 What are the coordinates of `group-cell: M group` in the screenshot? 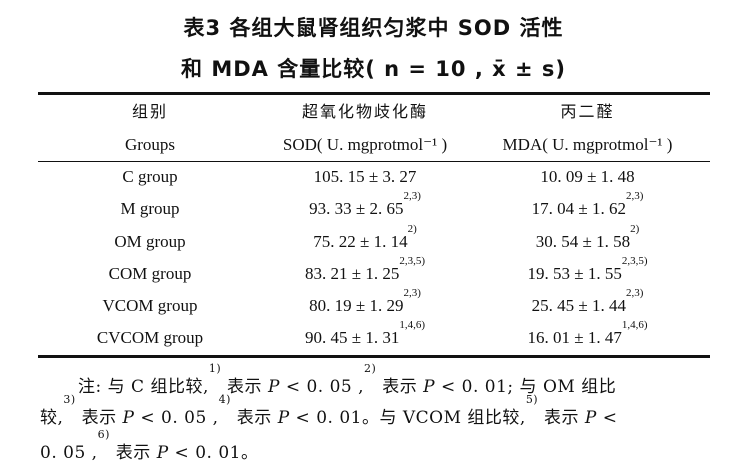 It's located at (150, 208).